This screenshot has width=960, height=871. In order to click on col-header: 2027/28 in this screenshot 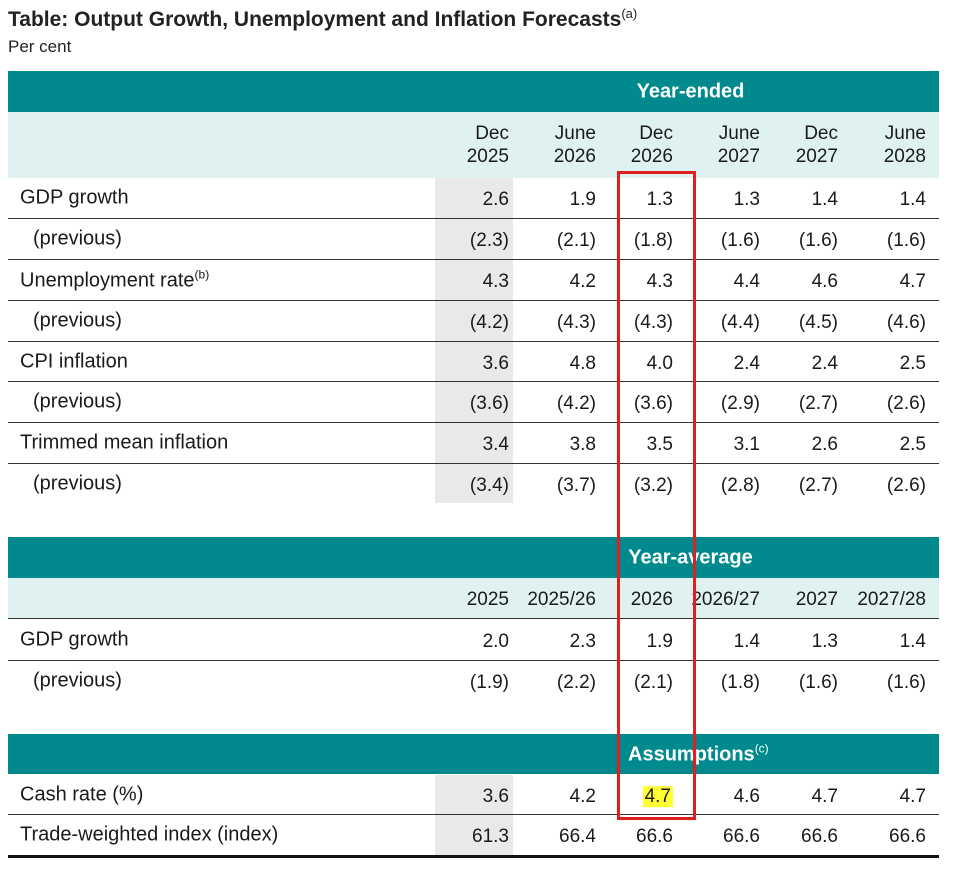, I will do `click(891, 600)`.